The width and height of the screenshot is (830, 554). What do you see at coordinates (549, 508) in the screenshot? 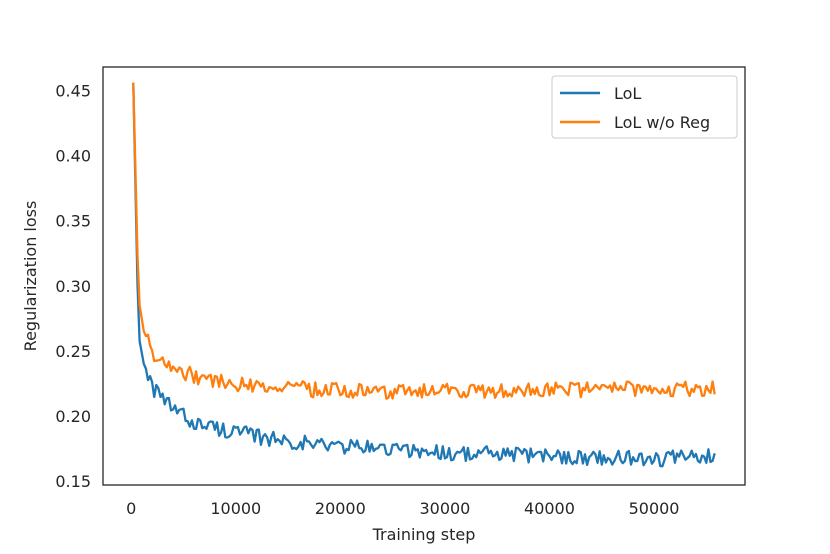
I see `x-tick-label: 40000` at bounding box center [549, 508].